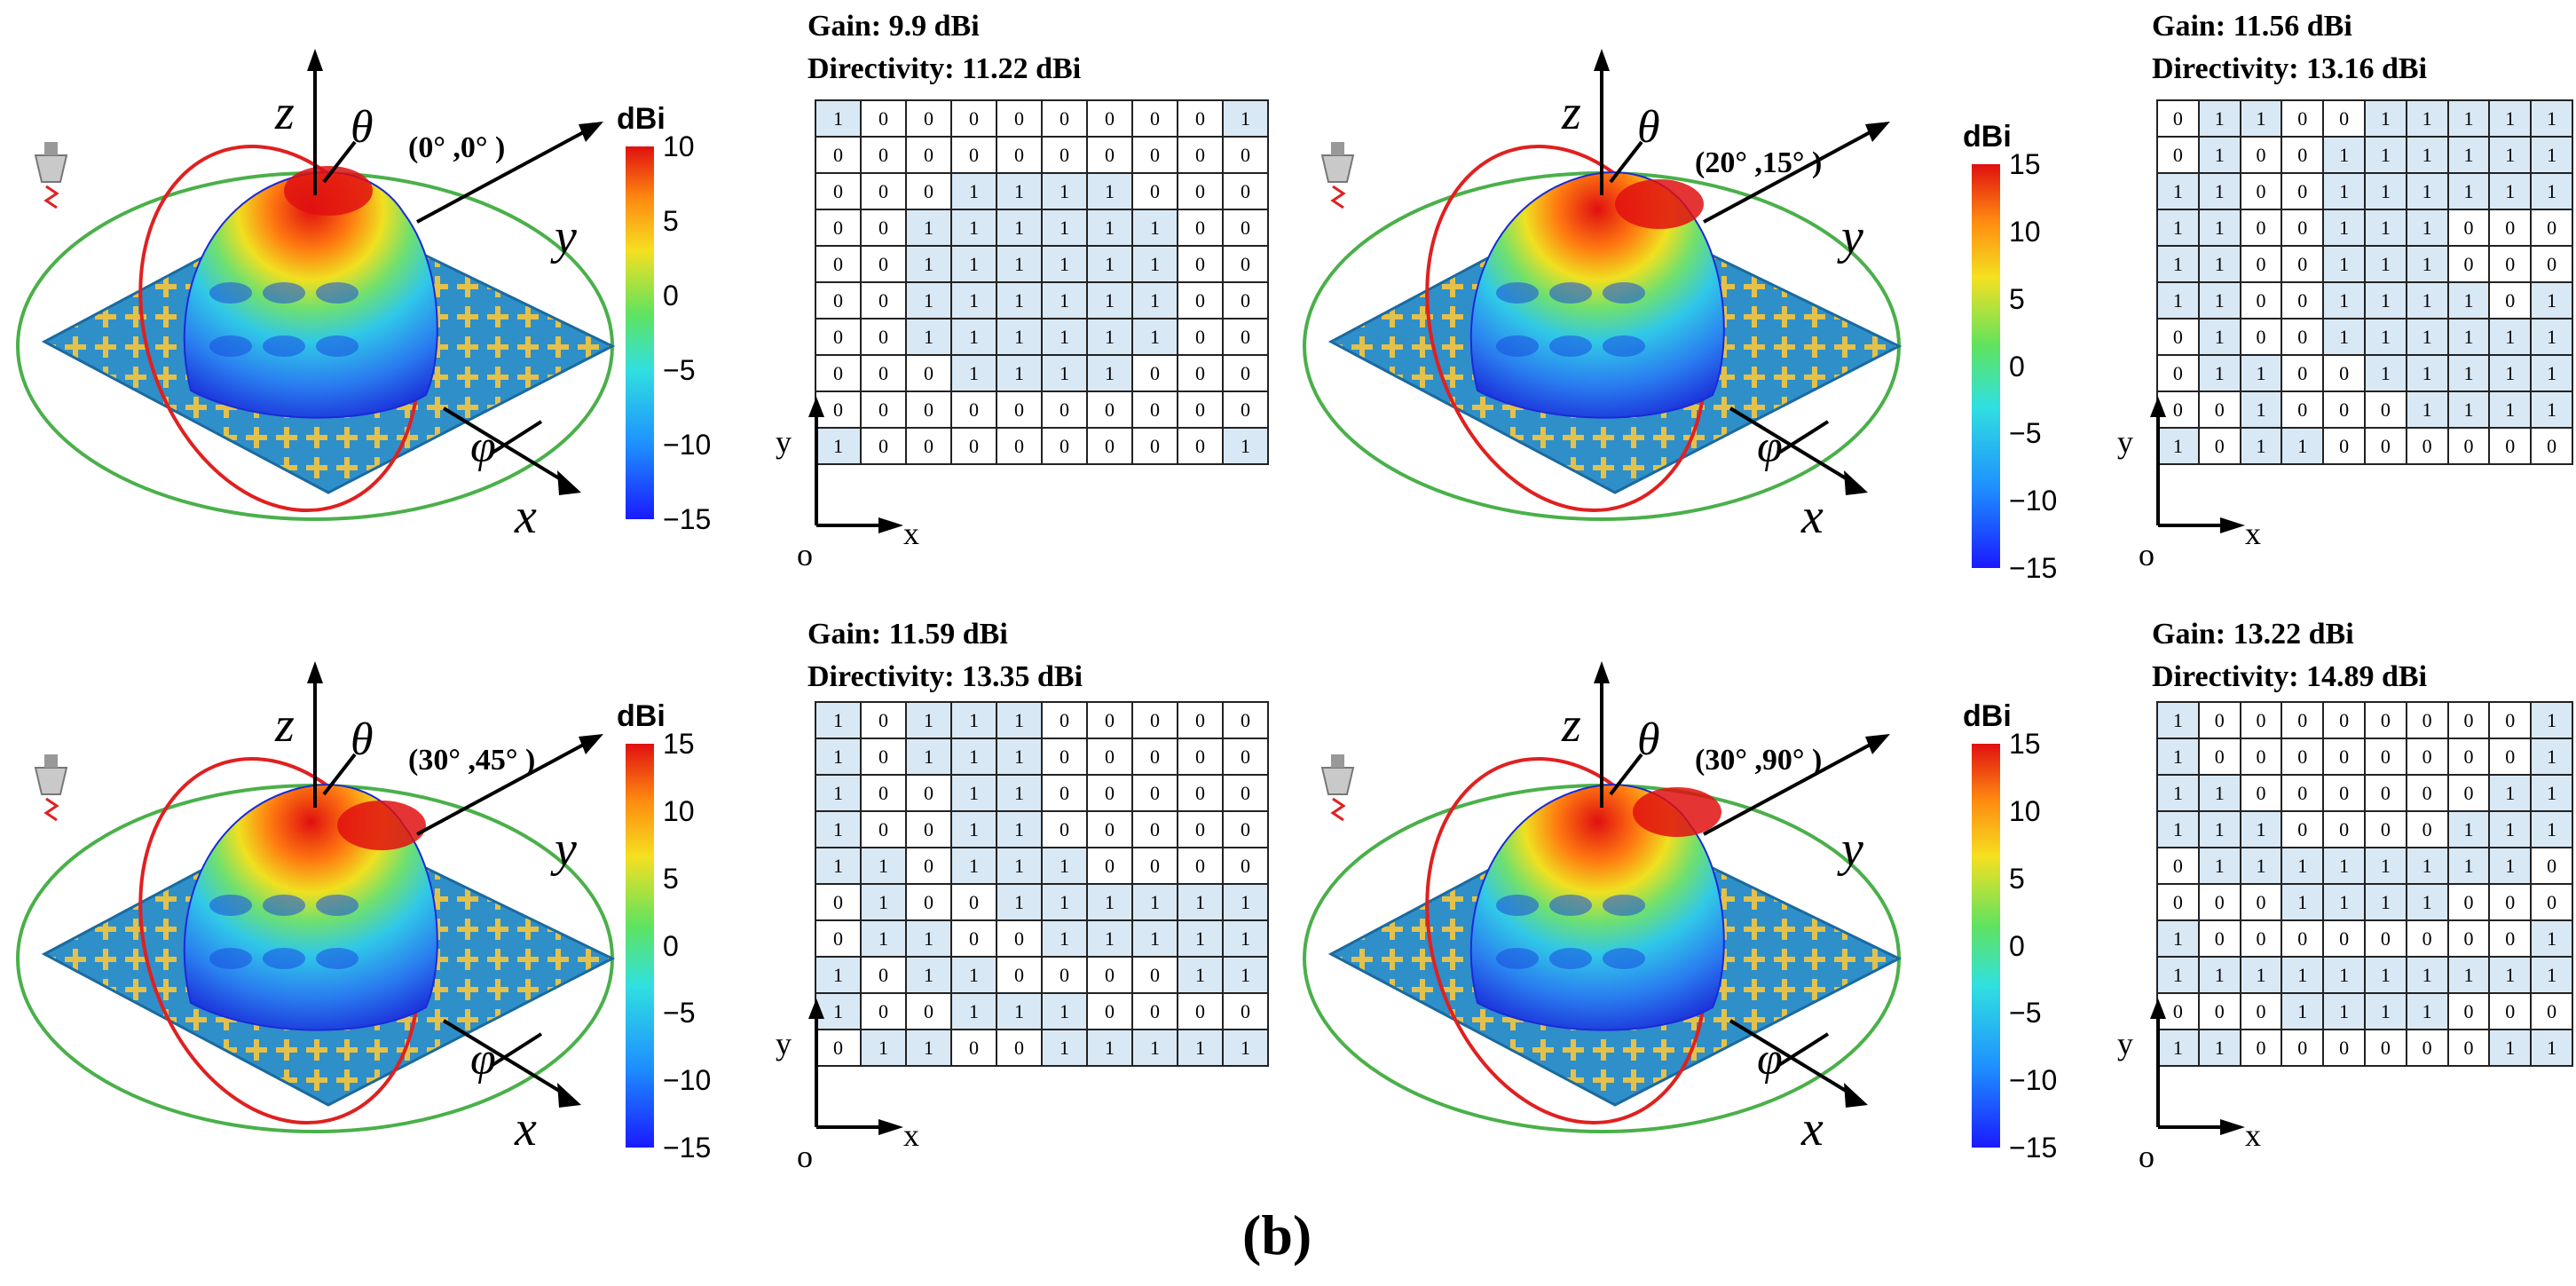  Describe the element at coordinates (640, 946) in the screenshot. I see `colorbar-gradient` at that location.